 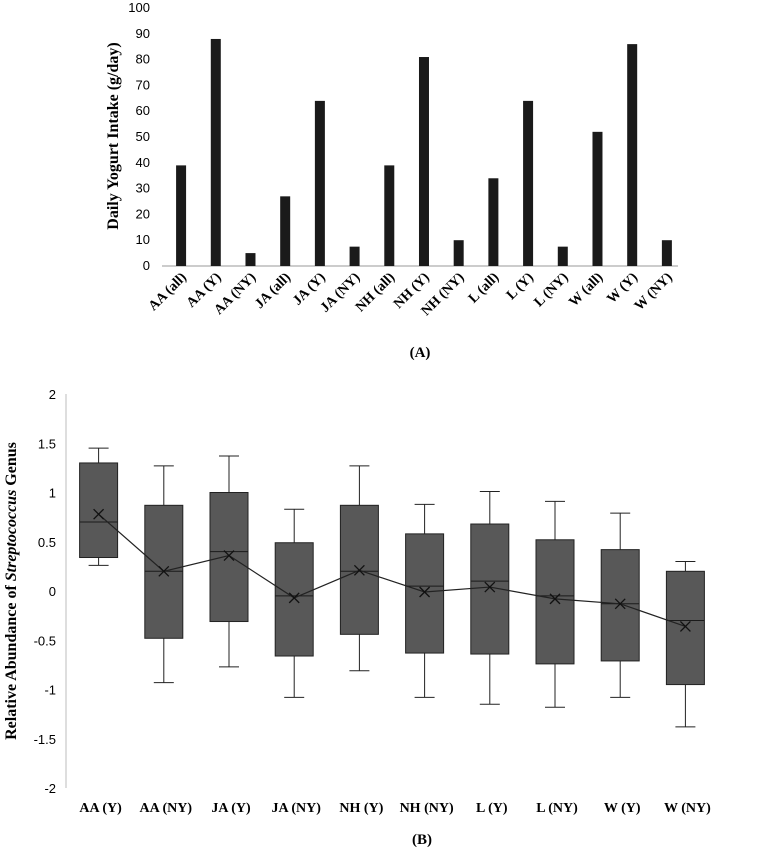 What do you see at coordinates (586, 290) in the screenshot?
I see `x-tick-label: W (all)` at bounding box center [586, 290].